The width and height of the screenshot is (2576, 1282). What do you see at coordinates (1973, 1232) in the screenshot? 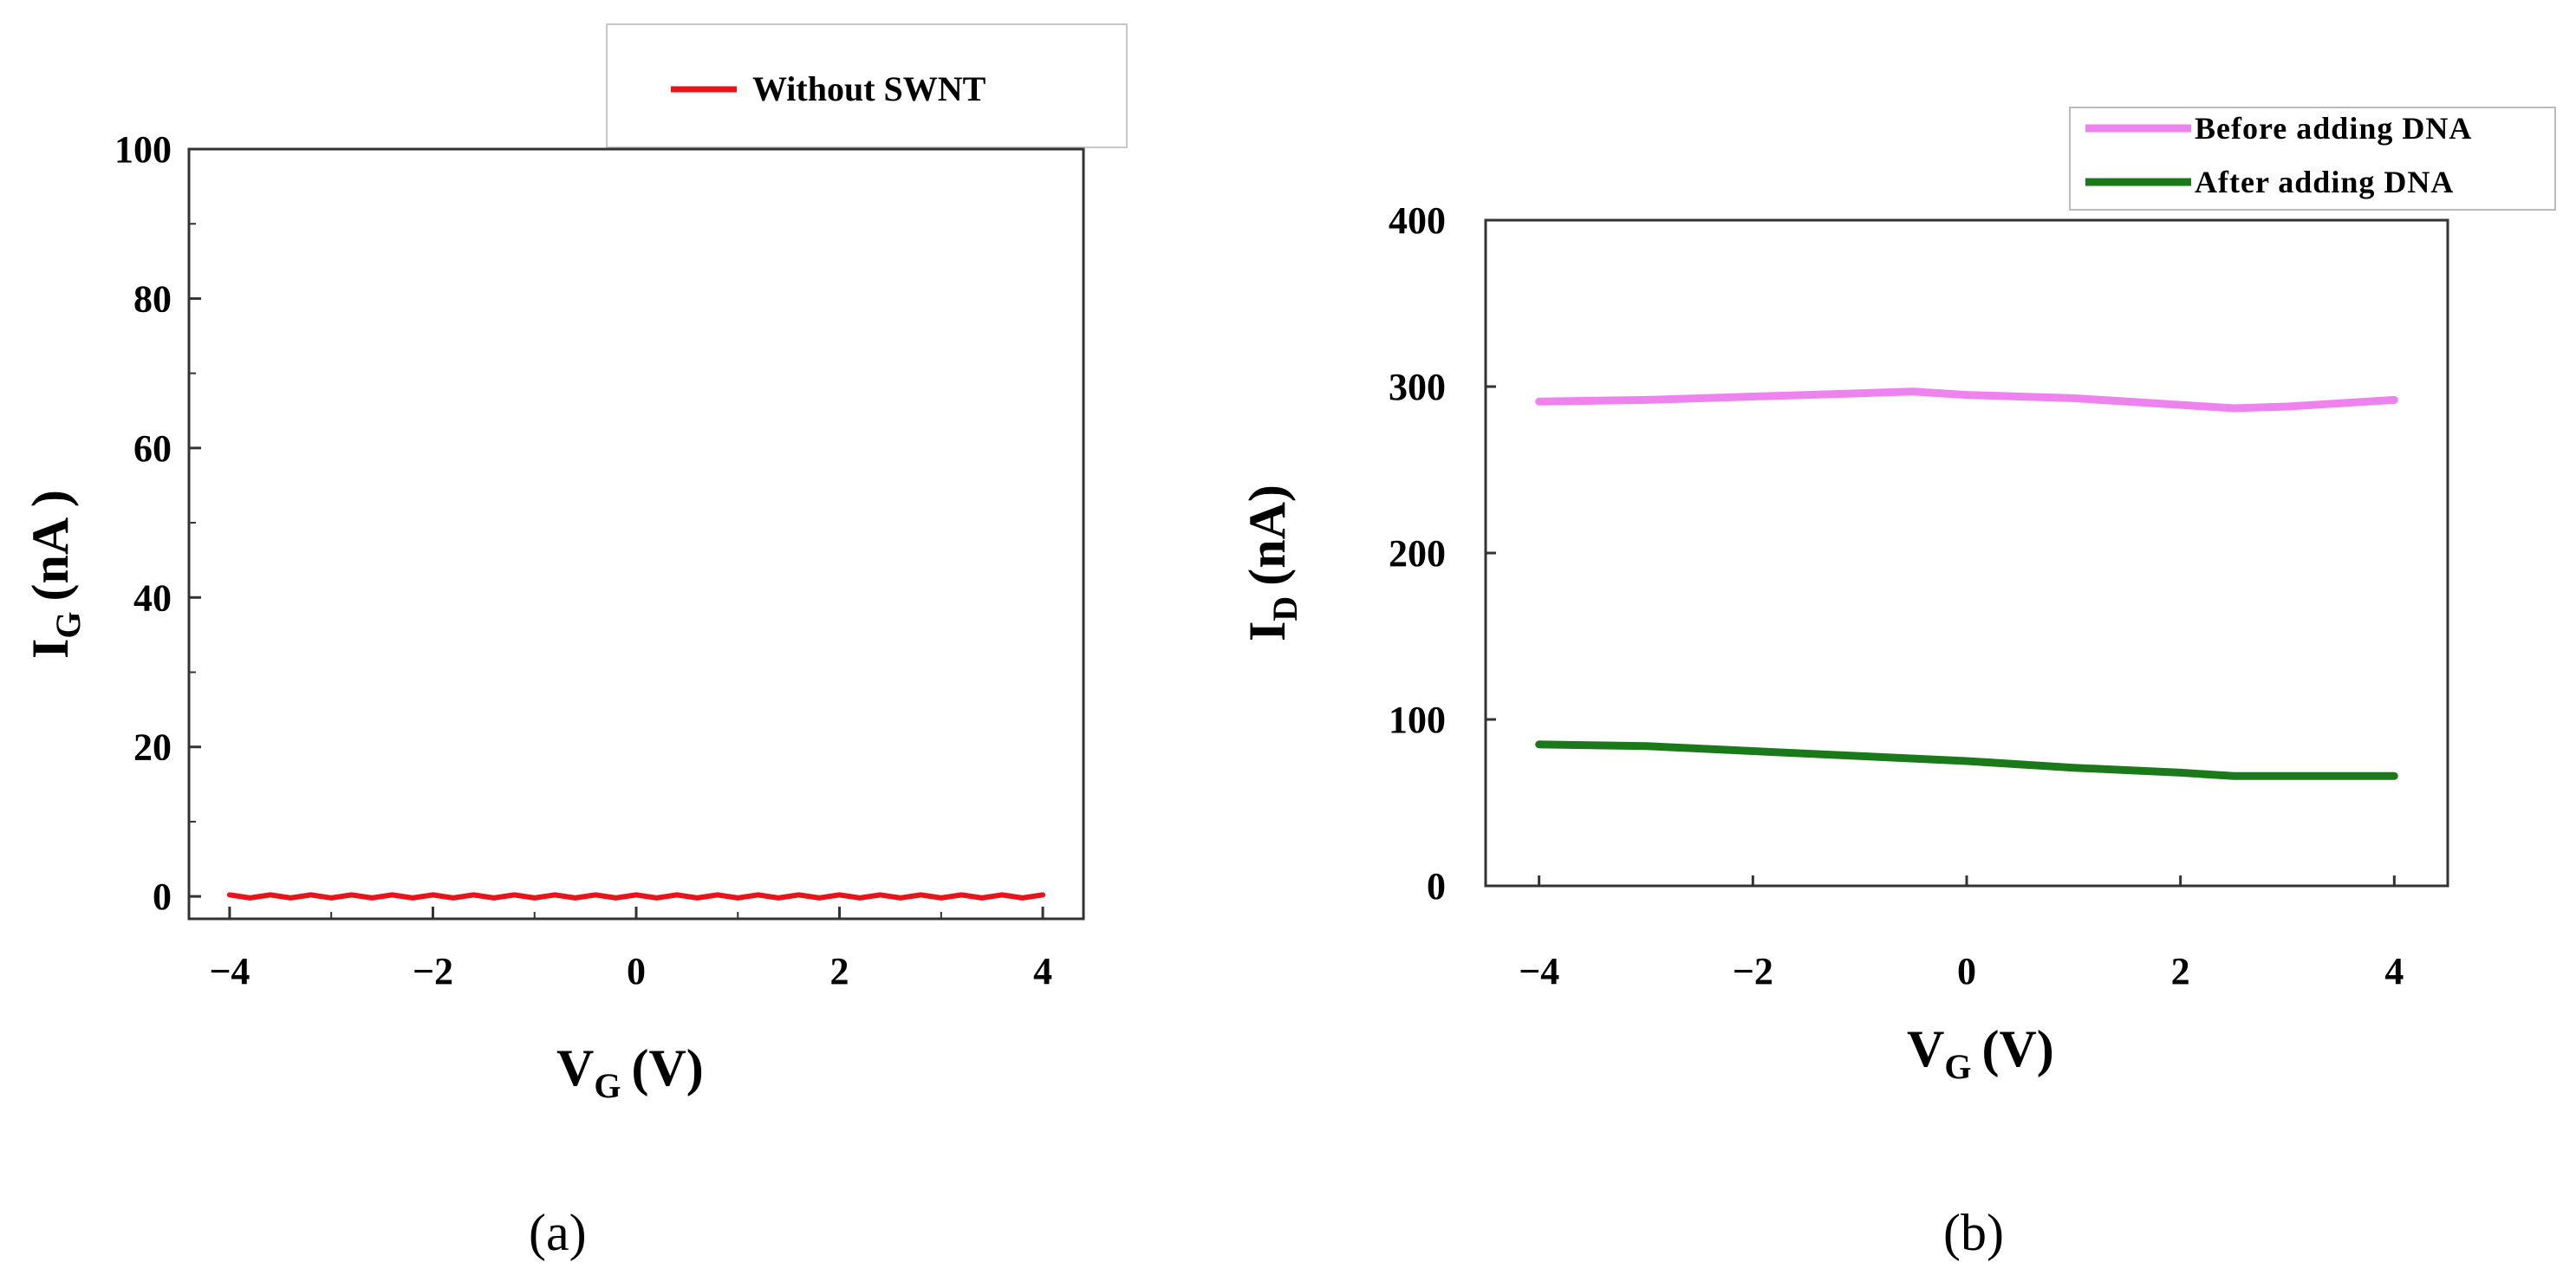
I see `panel-label-b: (b)` at bounding box center [1973, 1232].